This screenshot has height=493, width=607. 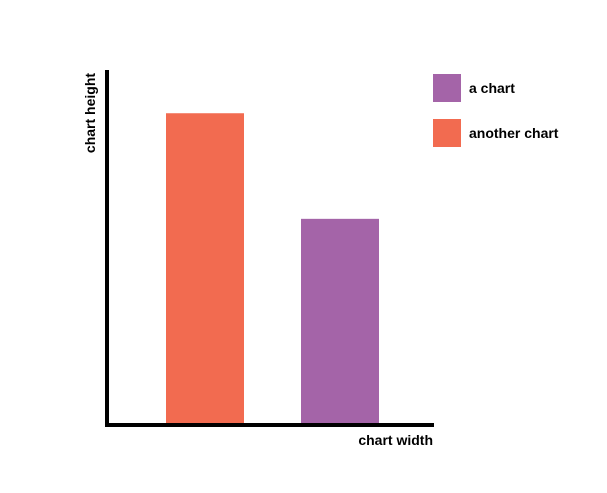 What do you see at coordinates (492, 88) in the screenshot?
I see `legend-label-a-chart: a chart` at bounding box center [492, 88].